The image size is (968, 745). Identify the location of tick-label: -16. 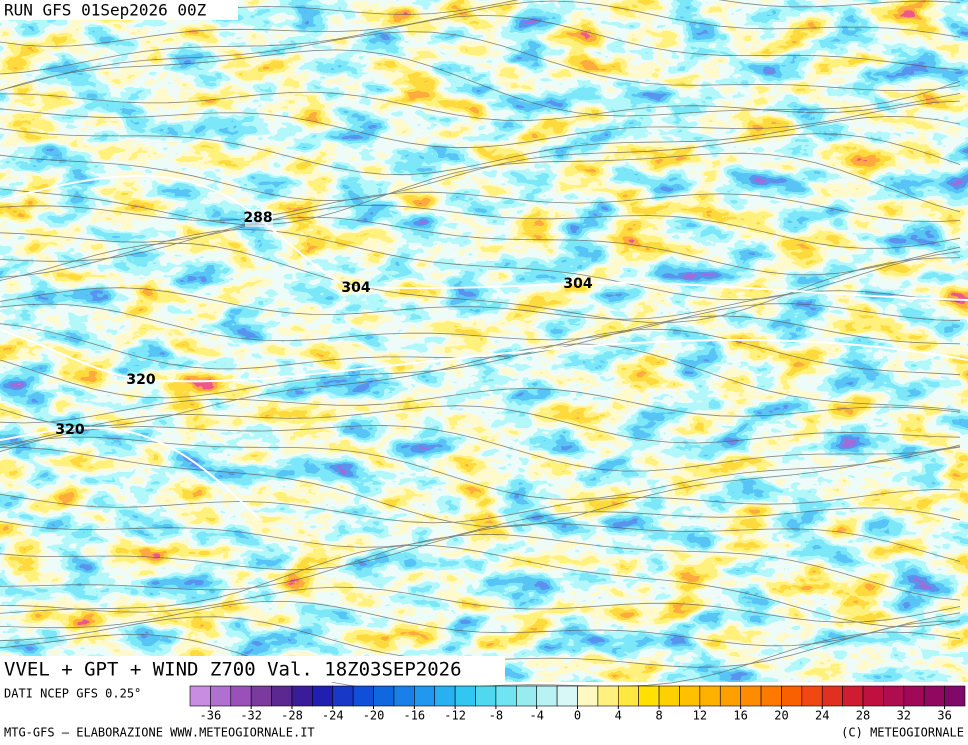
(414, 716).